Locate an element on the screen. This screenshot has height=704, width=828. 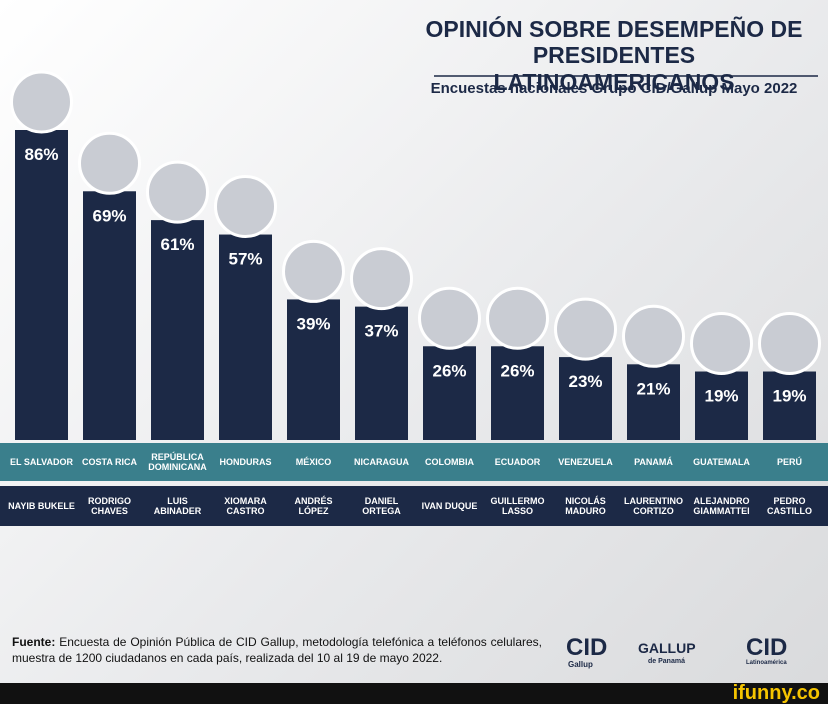
country-label: MÉXICO is located at coordinates (313, 462).